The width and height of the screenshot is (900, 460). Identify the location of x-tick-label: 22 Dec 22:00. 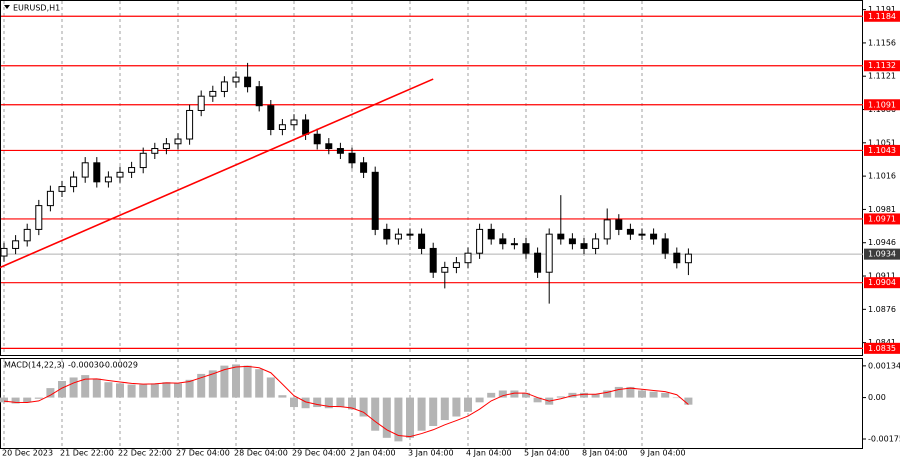
(145, 453).